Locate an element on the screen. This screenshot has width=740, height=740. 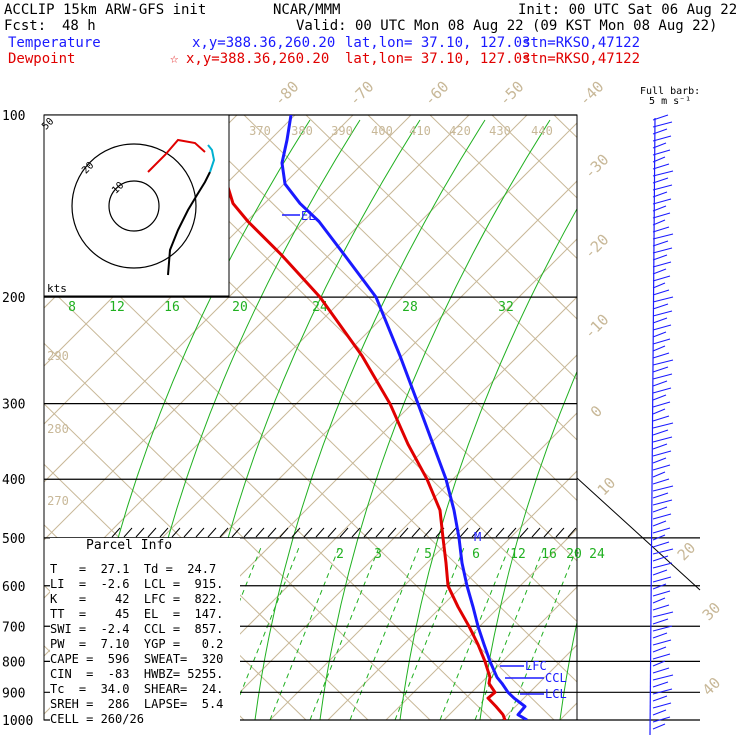
theta-label: 390 is located at coordinates (342, 131).